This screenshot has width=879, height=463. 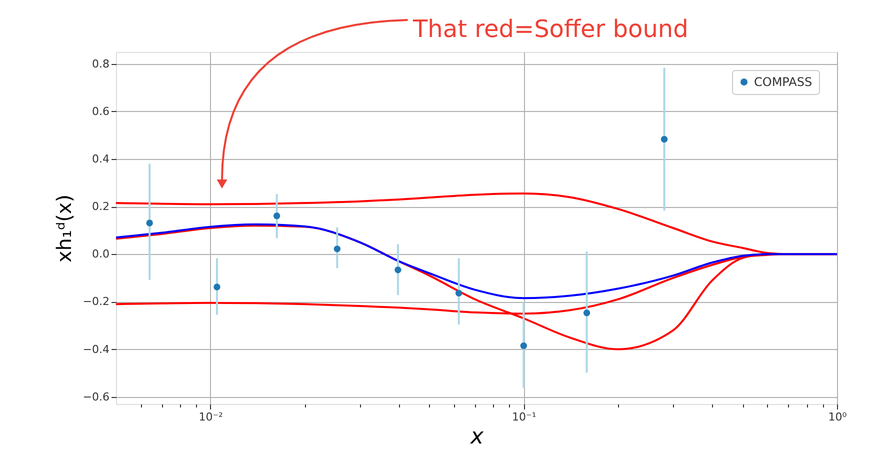 What do you see at coordinates (476, 437) in the screenshot?
I see `x-axis-title: x` at bounding box center [476, 437].